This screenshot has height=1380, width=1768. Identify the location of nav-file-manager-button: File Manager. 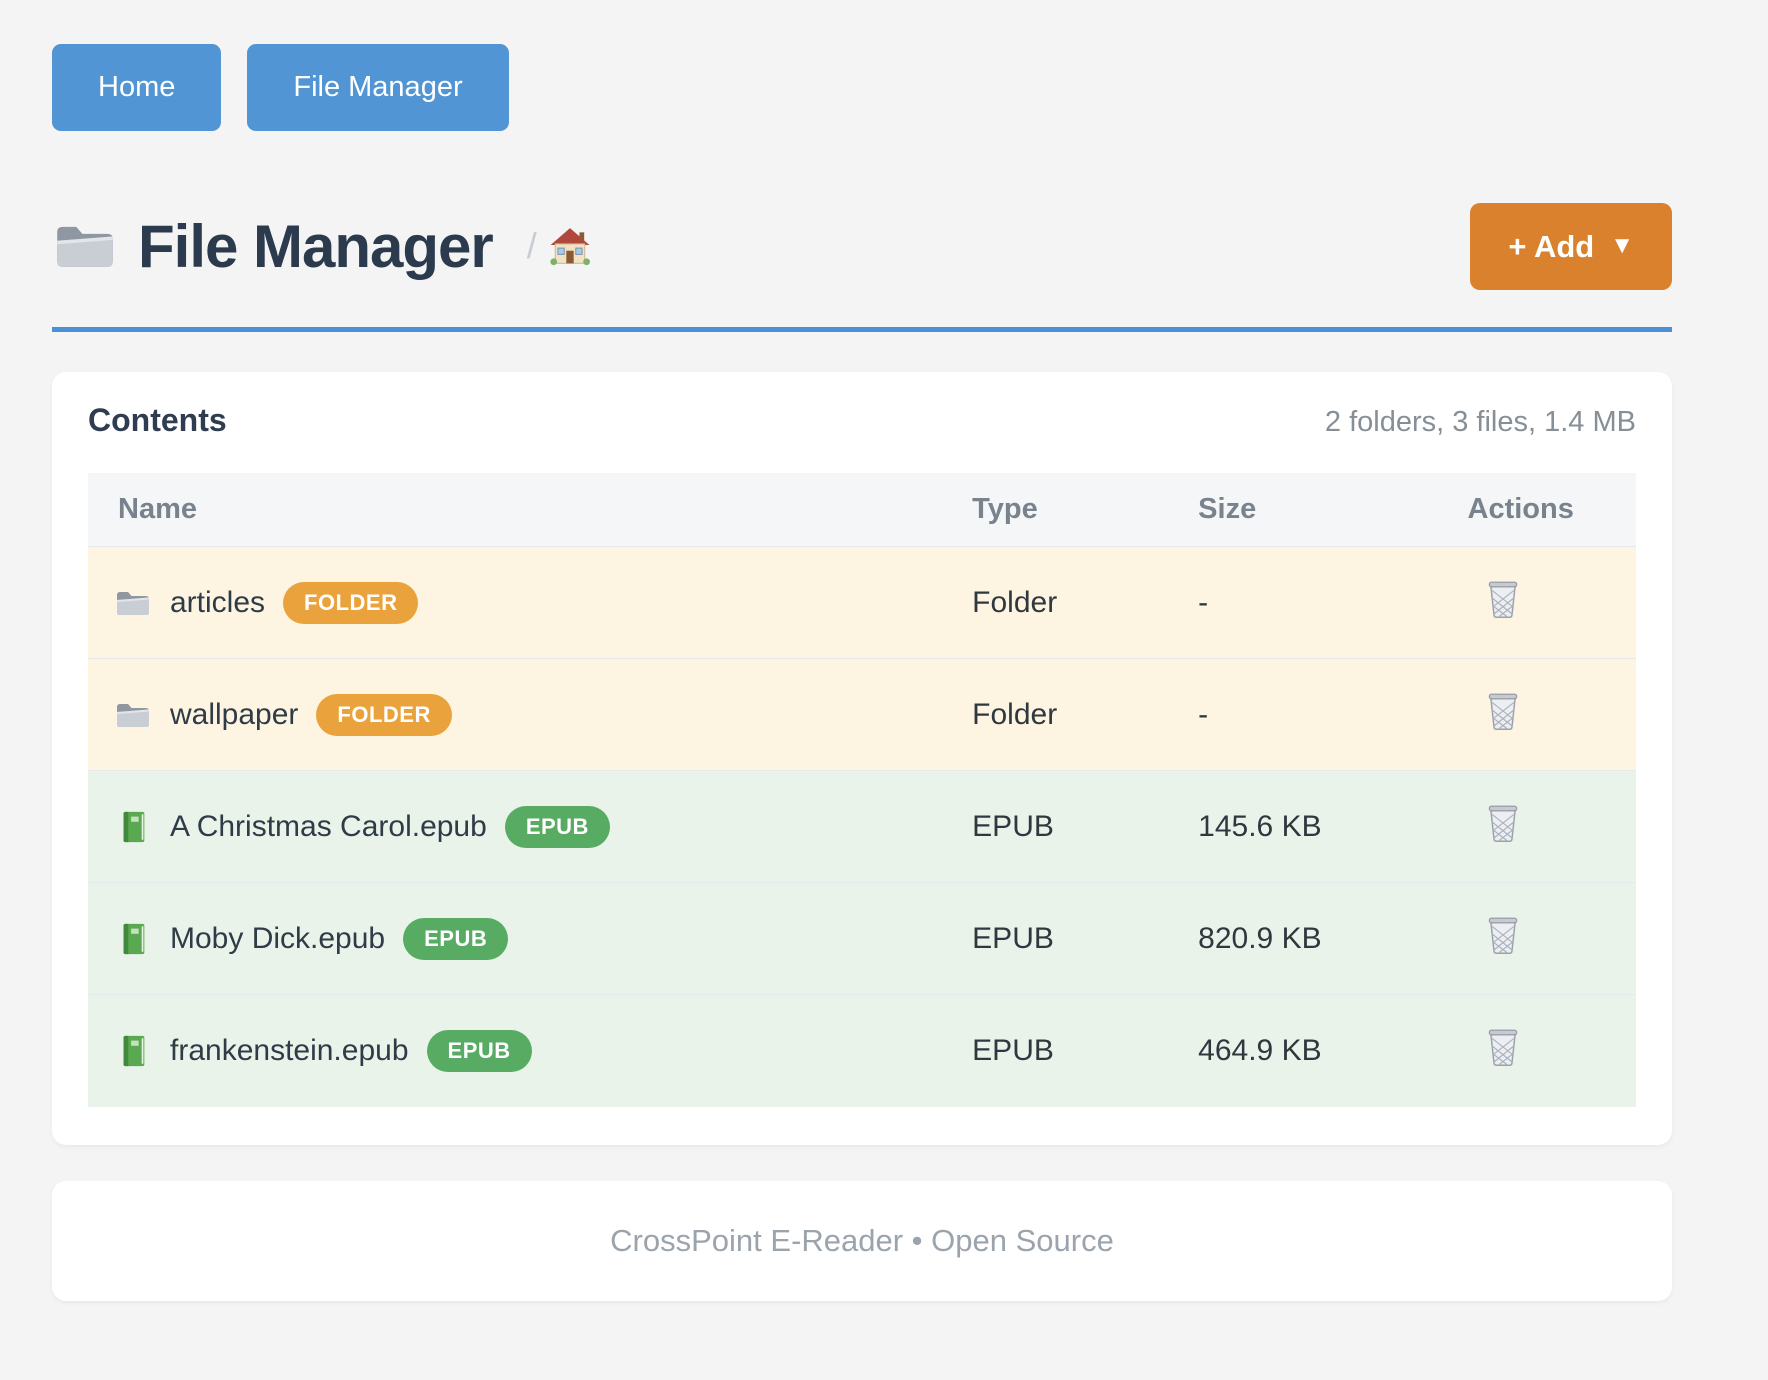
(378, 87).